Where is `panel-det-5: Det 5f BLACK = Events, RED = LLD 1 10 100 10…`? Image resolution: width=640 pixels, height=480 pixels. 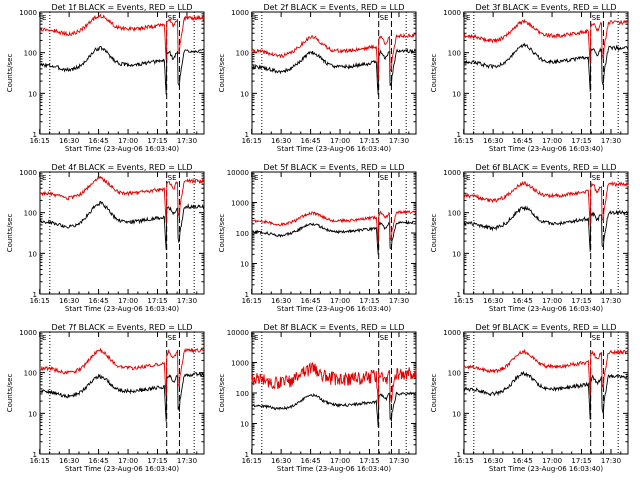 panel-det-5: Det 5f BLACK = Events, RED = LLD 1 10 100 10… is located at coordinates (317, 238).